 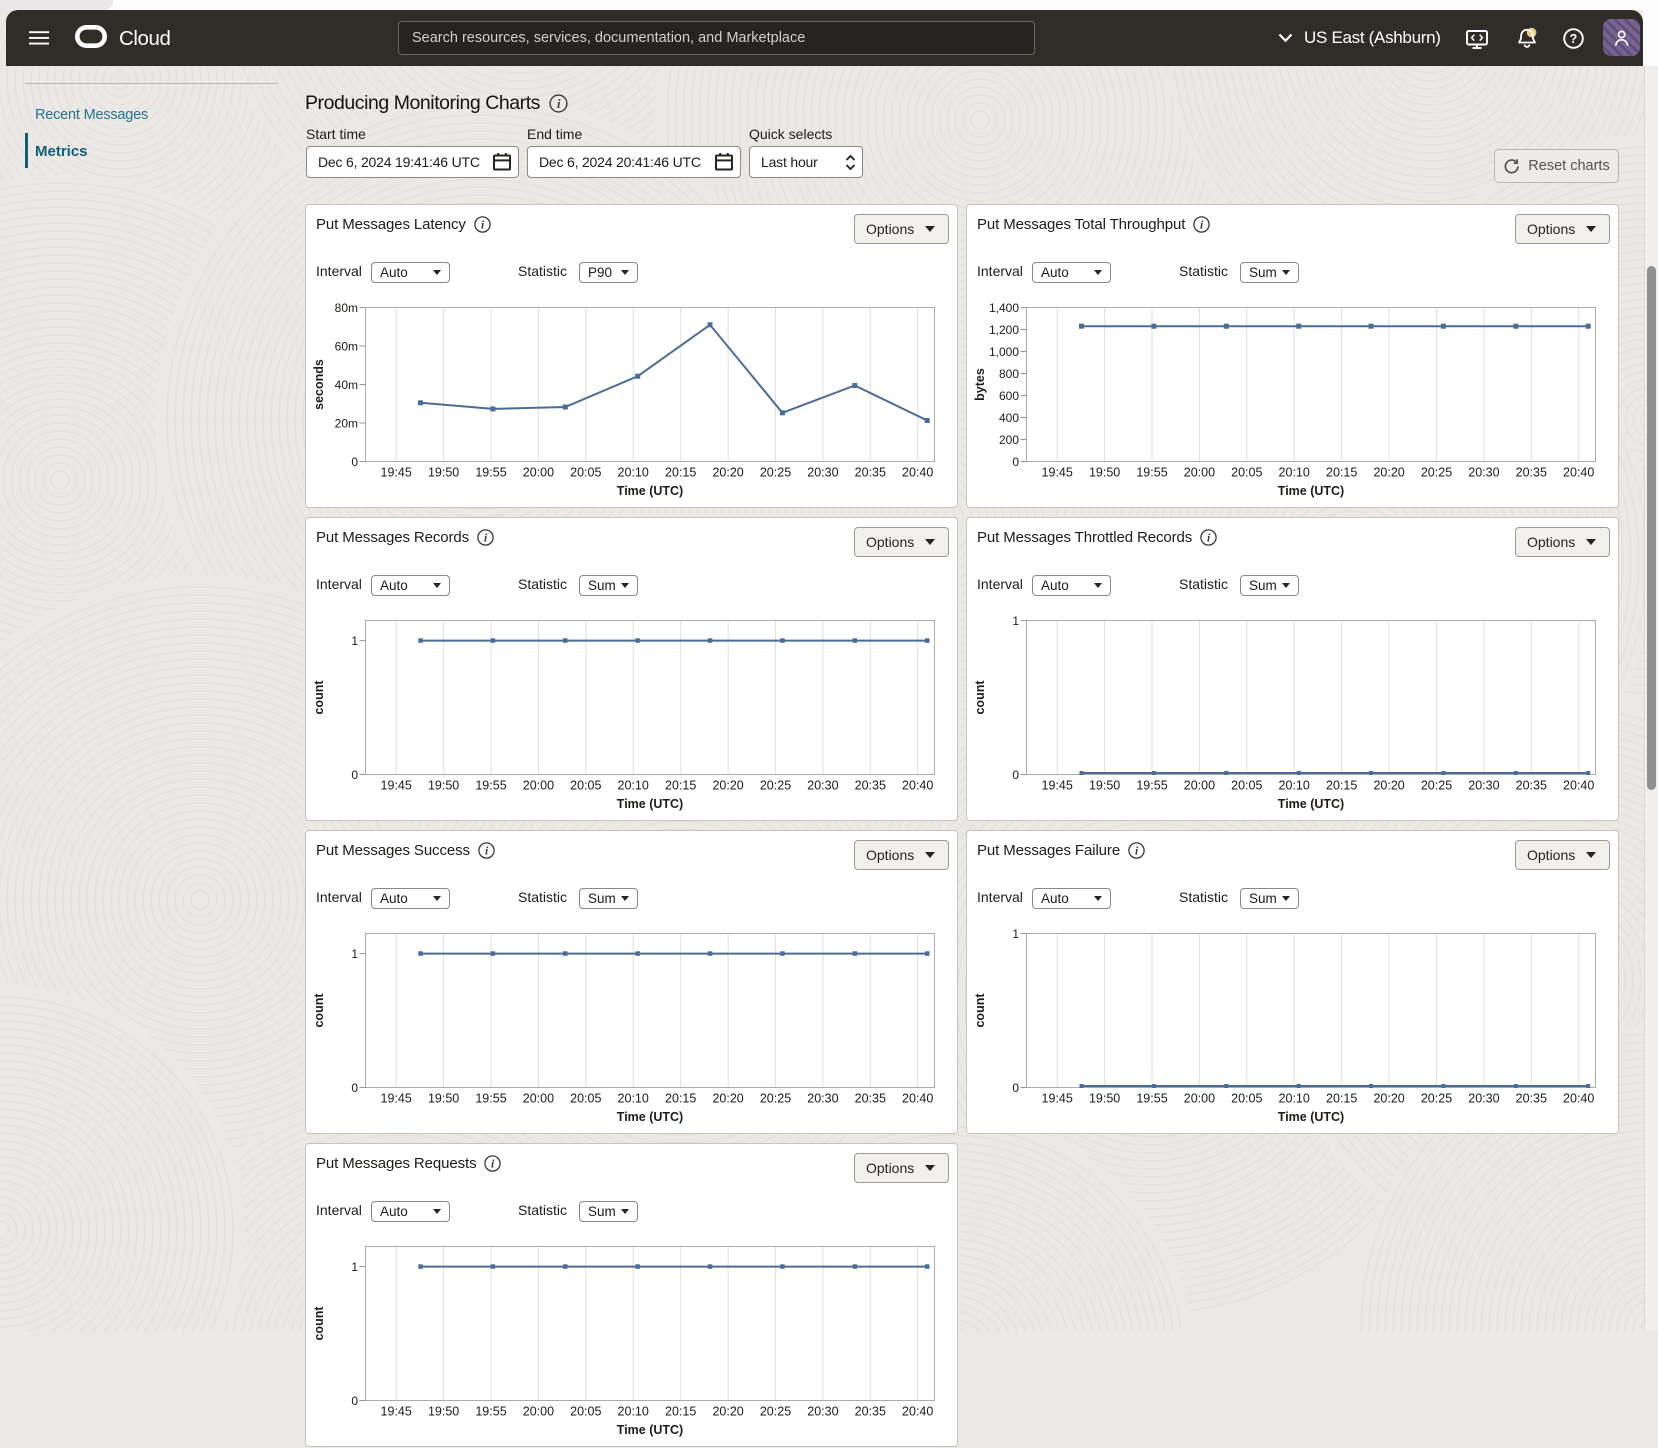 I want to click on svg-text: 80m, so click(x=346, y=308).